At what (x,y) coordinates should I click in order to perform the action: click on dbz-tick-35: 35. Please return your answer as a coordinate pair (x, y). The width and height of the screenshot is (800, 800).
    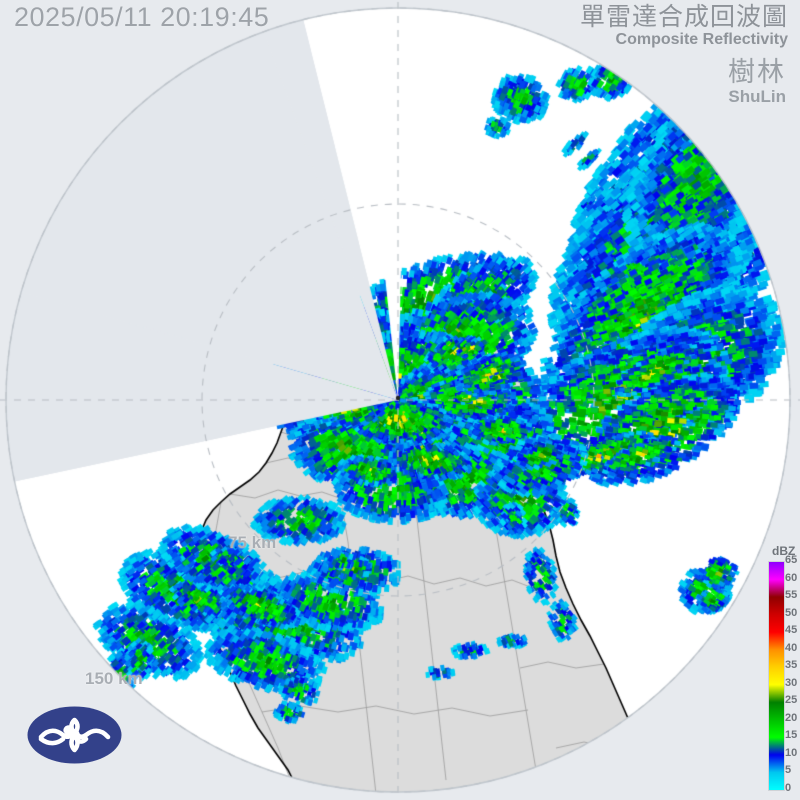
    Looking at the image, I should click on (791, 665).